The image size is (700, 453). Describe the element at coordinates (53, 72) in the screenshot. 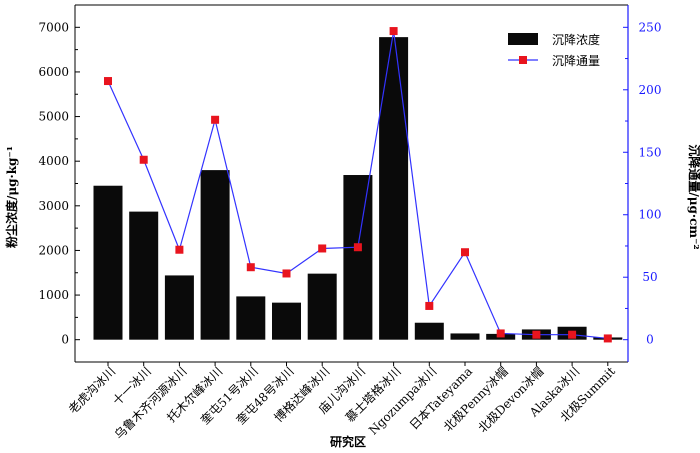

I see `y-left-tick-label: 6000` at that location.